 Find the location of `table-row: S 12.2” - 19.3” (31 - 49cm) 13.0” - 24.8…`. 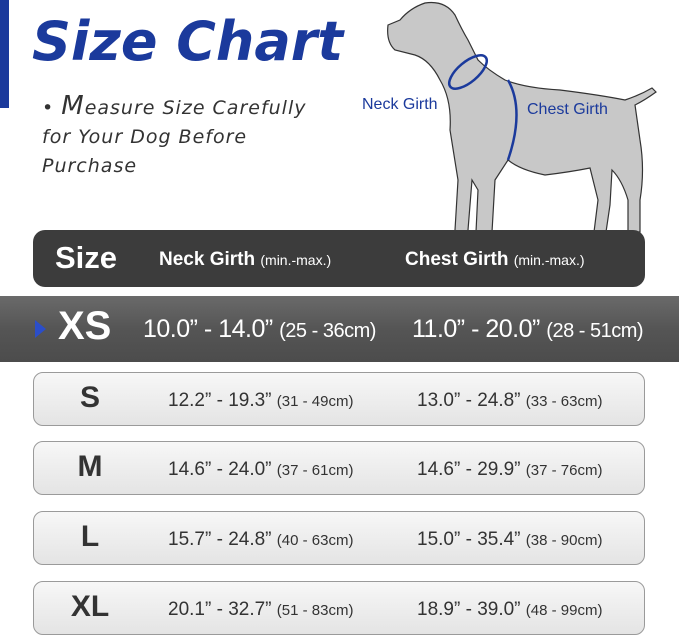

table-row: S 12.2” - 19.3” (31 - 49cm) 13.0” - 24.8… is located at coordinates (339, 399).